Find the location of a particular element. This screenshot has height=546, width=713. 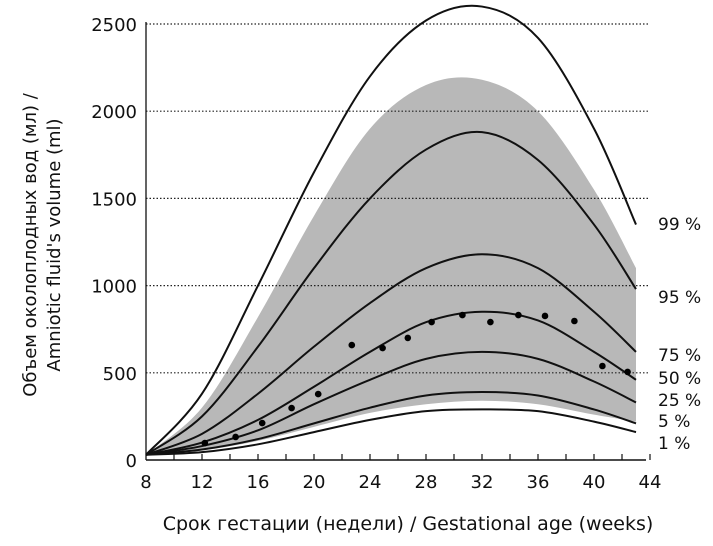

x-tick-label: 8 is located at coordinates (145, 482).